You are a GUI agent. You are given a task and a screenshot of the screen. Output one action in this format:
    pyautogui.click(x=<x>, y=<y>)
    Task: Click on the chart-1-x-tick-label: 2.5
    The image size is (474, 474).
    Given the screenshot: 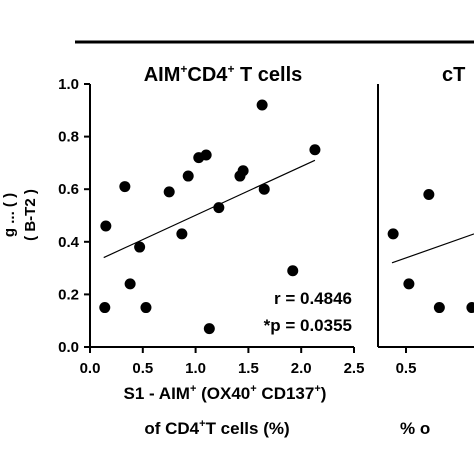 What is the action you would take?
    pyautogui.click(x=354, y=368)
    